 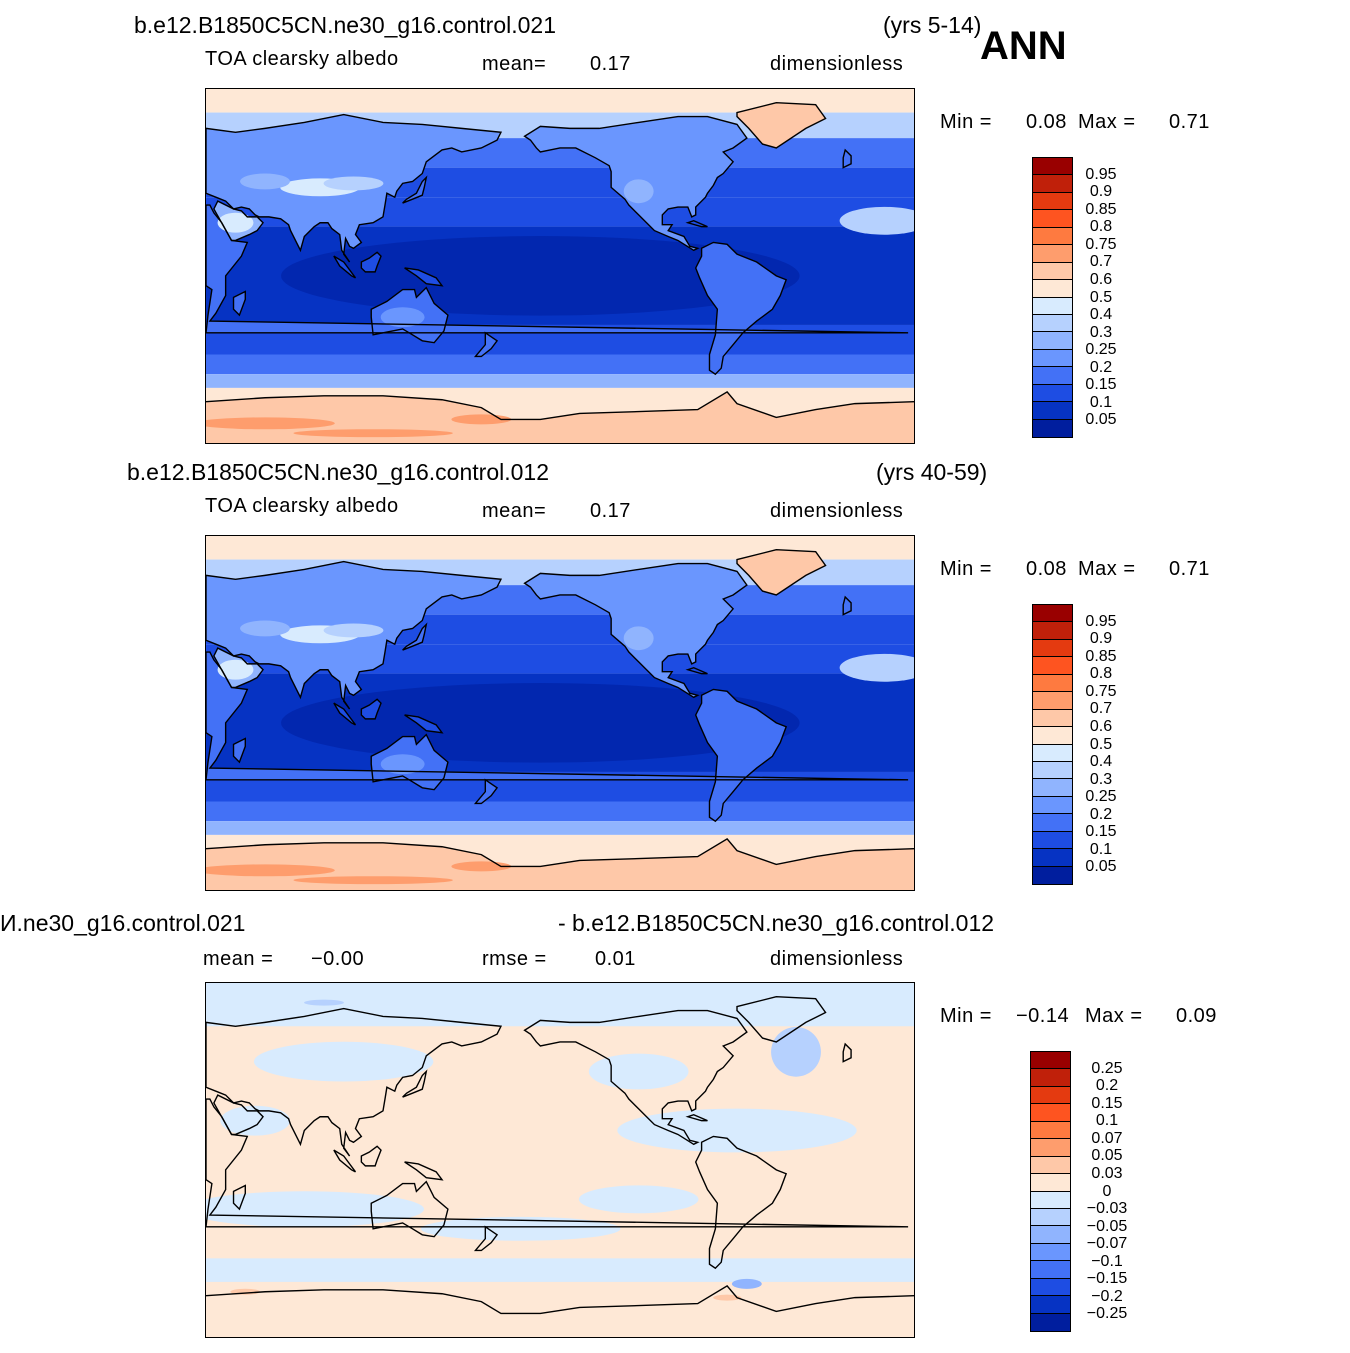 I want to click on rmse-label: rmse =, so click(x=514, y=959).